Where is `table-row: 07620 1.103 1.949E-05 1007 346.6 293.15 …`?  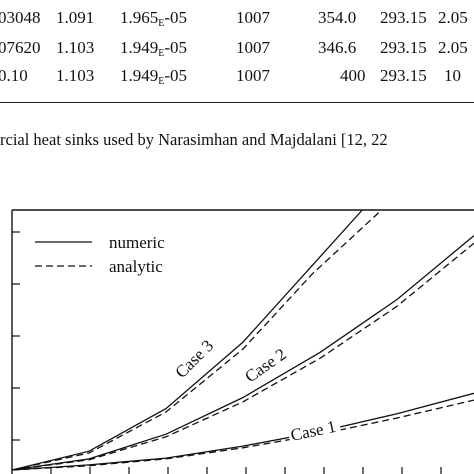
table-row: 07620 1.103 1.949E-05 1007 346.6 293.15 … is located at coordinates (237, 51).